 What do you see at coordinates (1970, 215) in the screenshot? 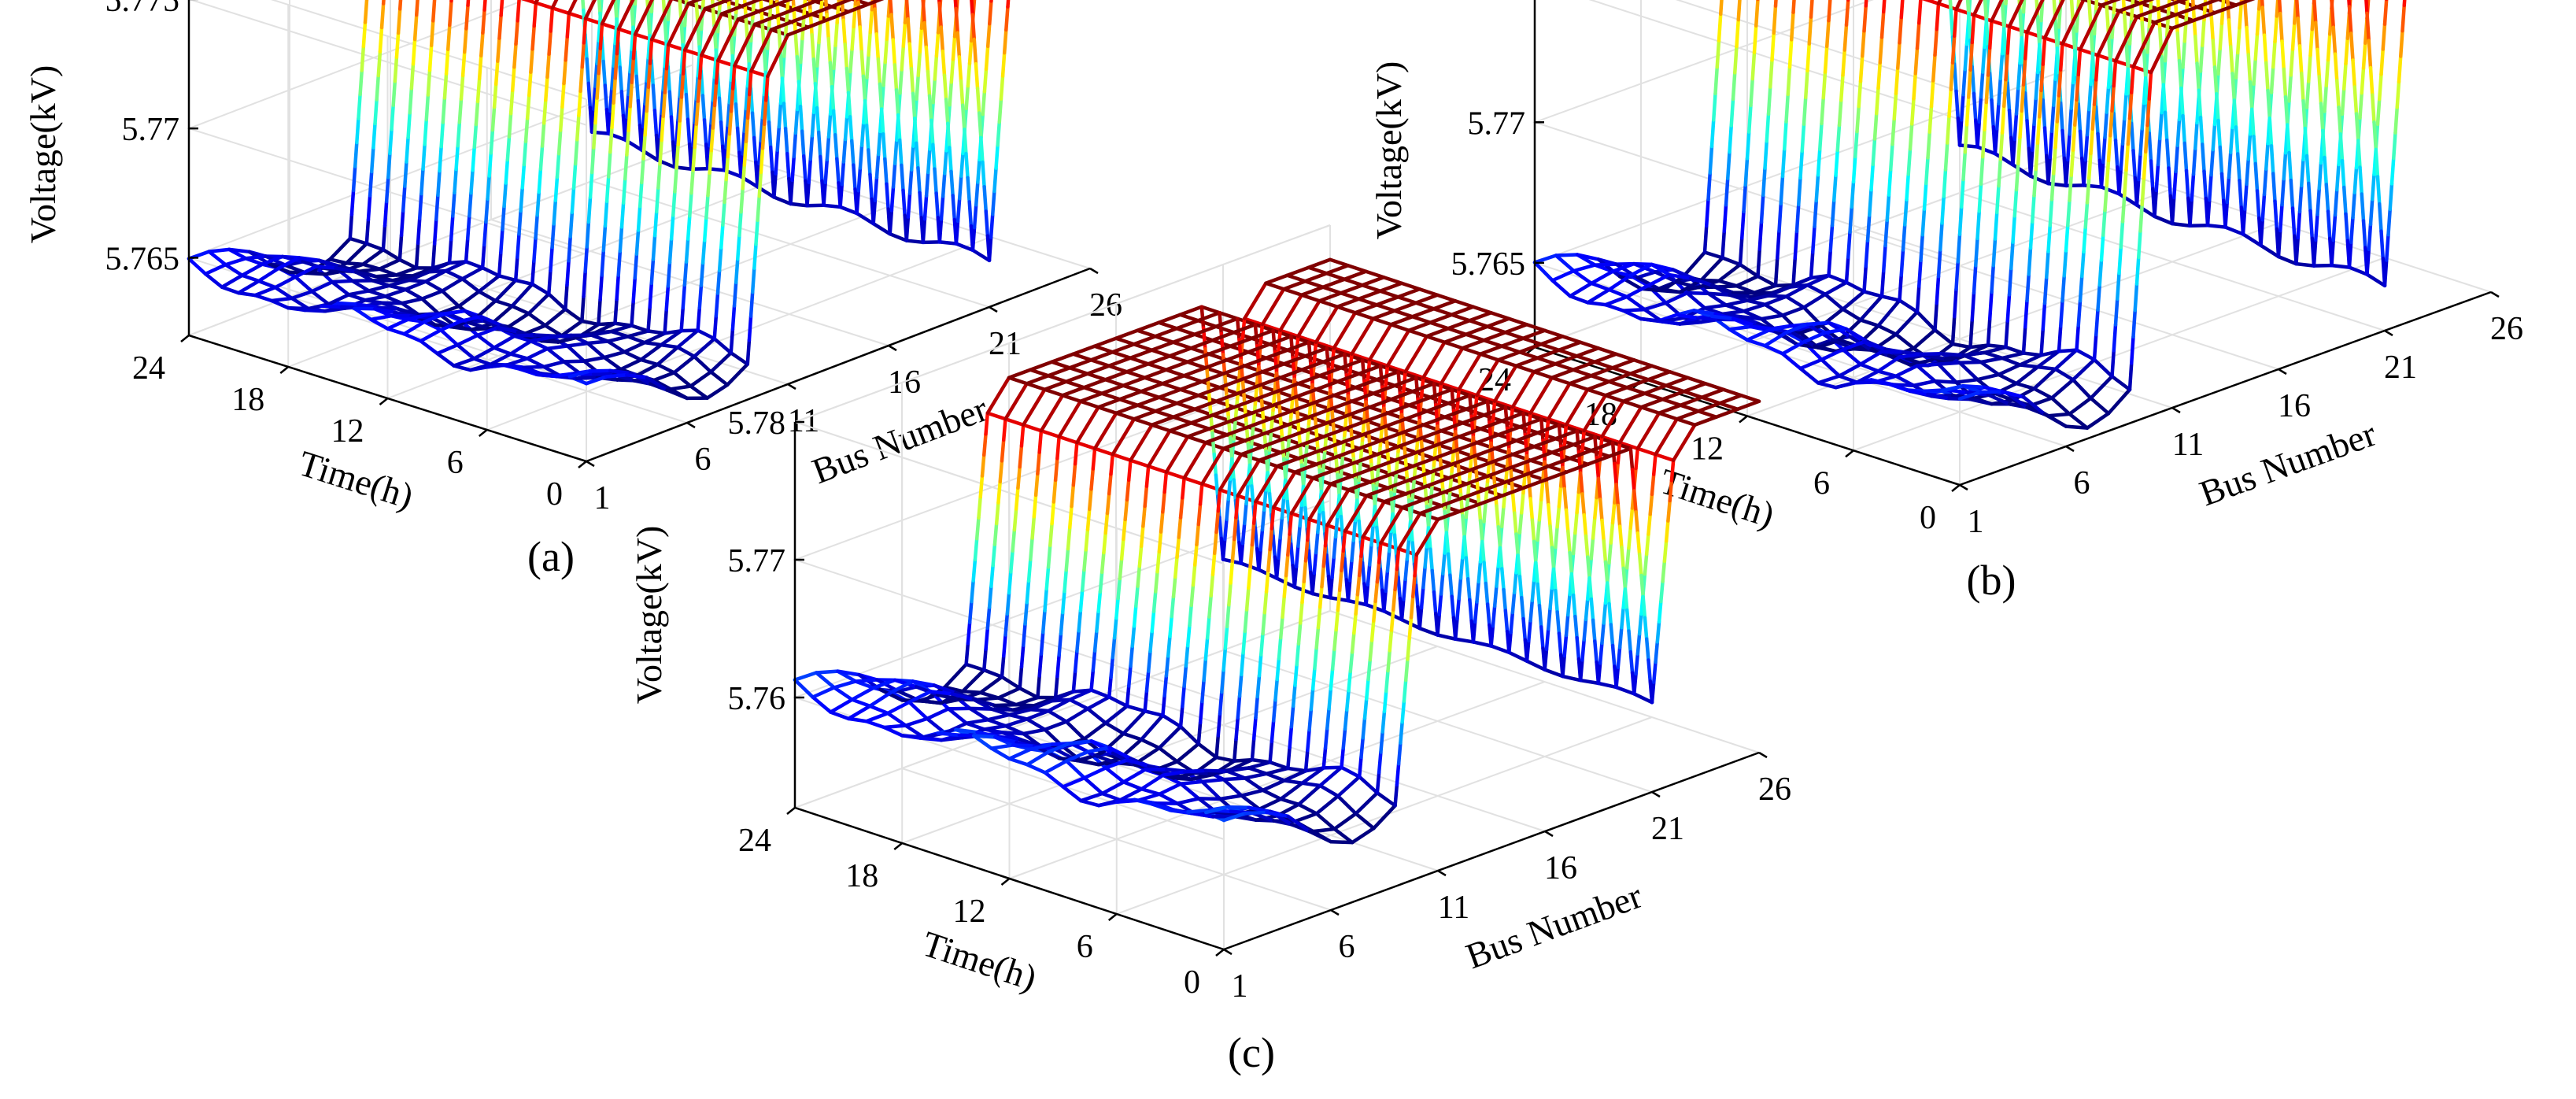
I see `voltage-surface` at bounding box center [1970, 215].